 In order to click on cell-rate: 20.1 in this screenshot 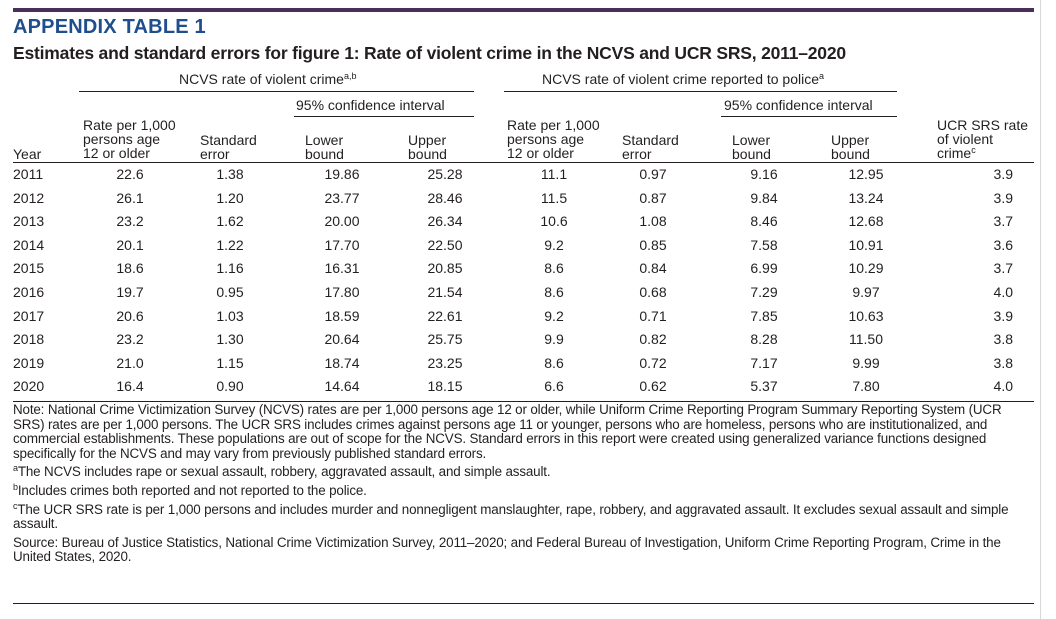, I will do `click(130, 244)`.